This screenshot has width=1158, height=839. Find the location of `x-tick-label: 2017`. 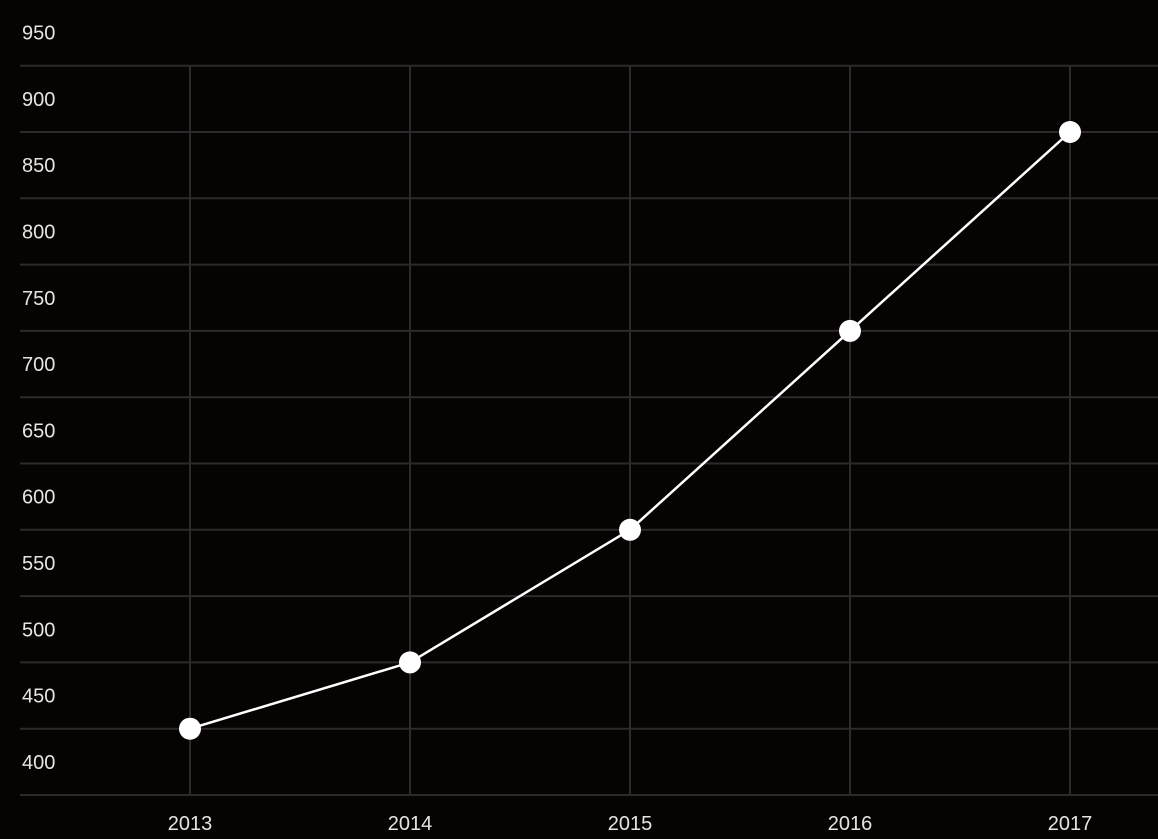

x-tick-label: 2017 is located at coordinates (1070, 824).